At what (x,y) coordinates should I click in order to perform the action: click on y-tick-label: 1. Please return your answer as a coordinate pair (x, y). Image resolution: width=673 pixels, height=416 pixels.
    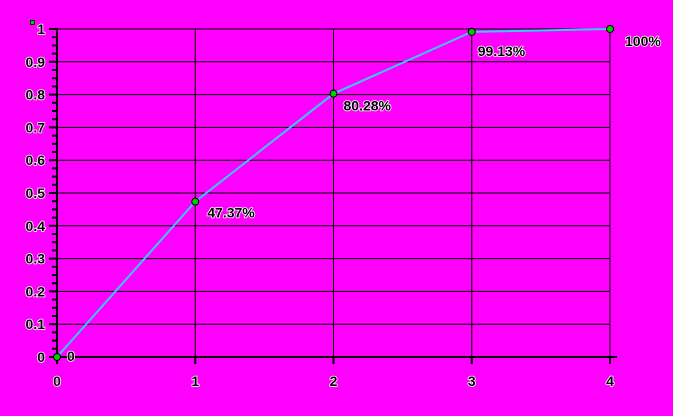
    Looking at the image, I should click on (41, 29).